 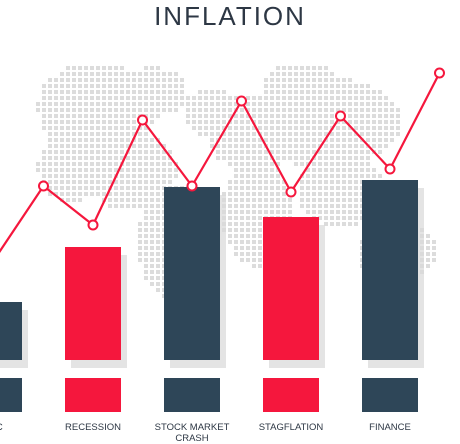 What do you see at coordinates (390, 169) in the screenshot?
I see `trend-point` at bounding box center [390, 169].